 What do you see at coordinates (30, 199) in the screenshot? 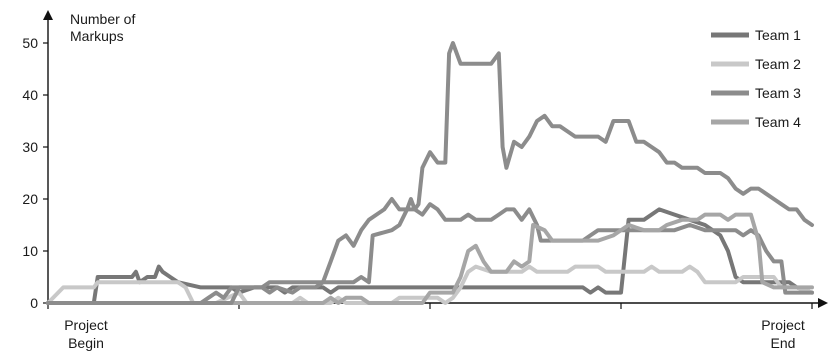
I see `y-tick-label: 20` at bounding box center [30, 199].